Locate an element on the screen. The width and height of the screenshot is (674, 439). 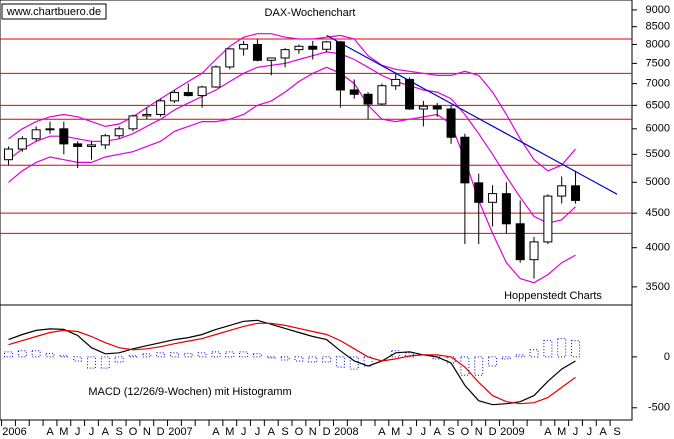
watermark: www.chartbuero.de is located at coordinates (53, 12).